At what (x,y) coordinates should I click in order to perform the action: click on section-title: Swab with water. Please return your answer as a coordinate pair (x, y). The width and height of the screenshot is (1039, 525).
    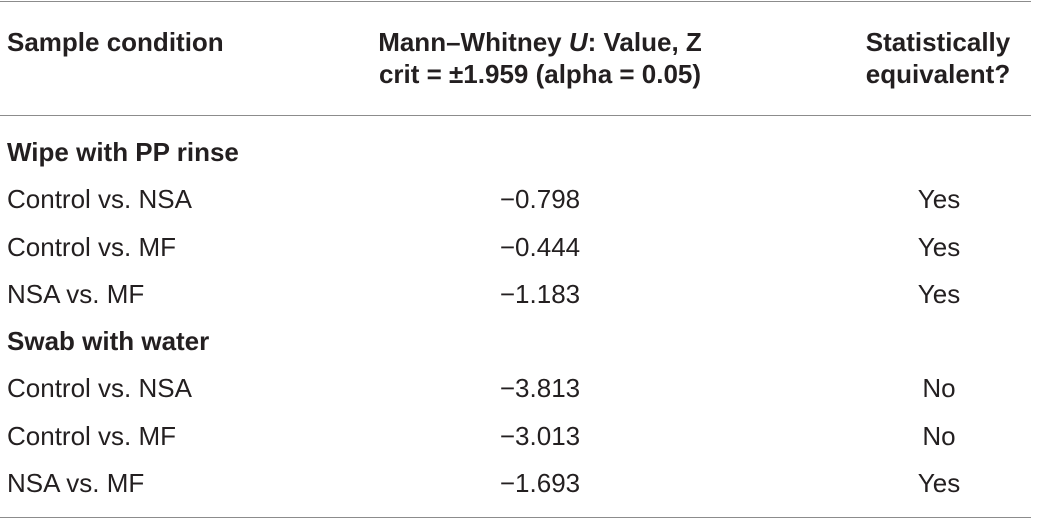
    Looking at the image, I should click on (108, 341).